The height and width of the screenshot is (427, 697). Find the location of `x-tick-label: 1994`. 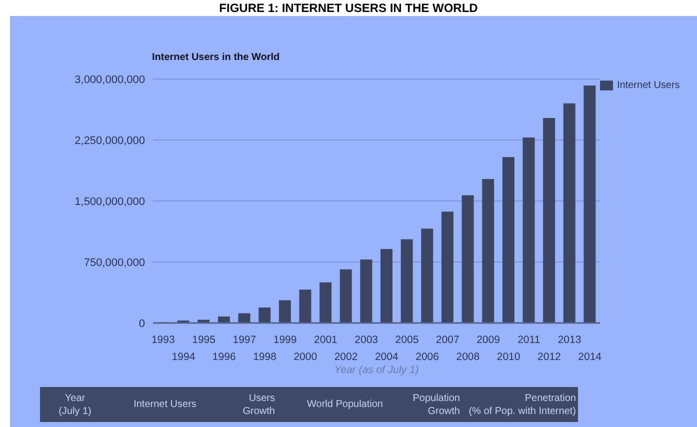

x-tick-label: 1994 is located at coordinates (184, 357).